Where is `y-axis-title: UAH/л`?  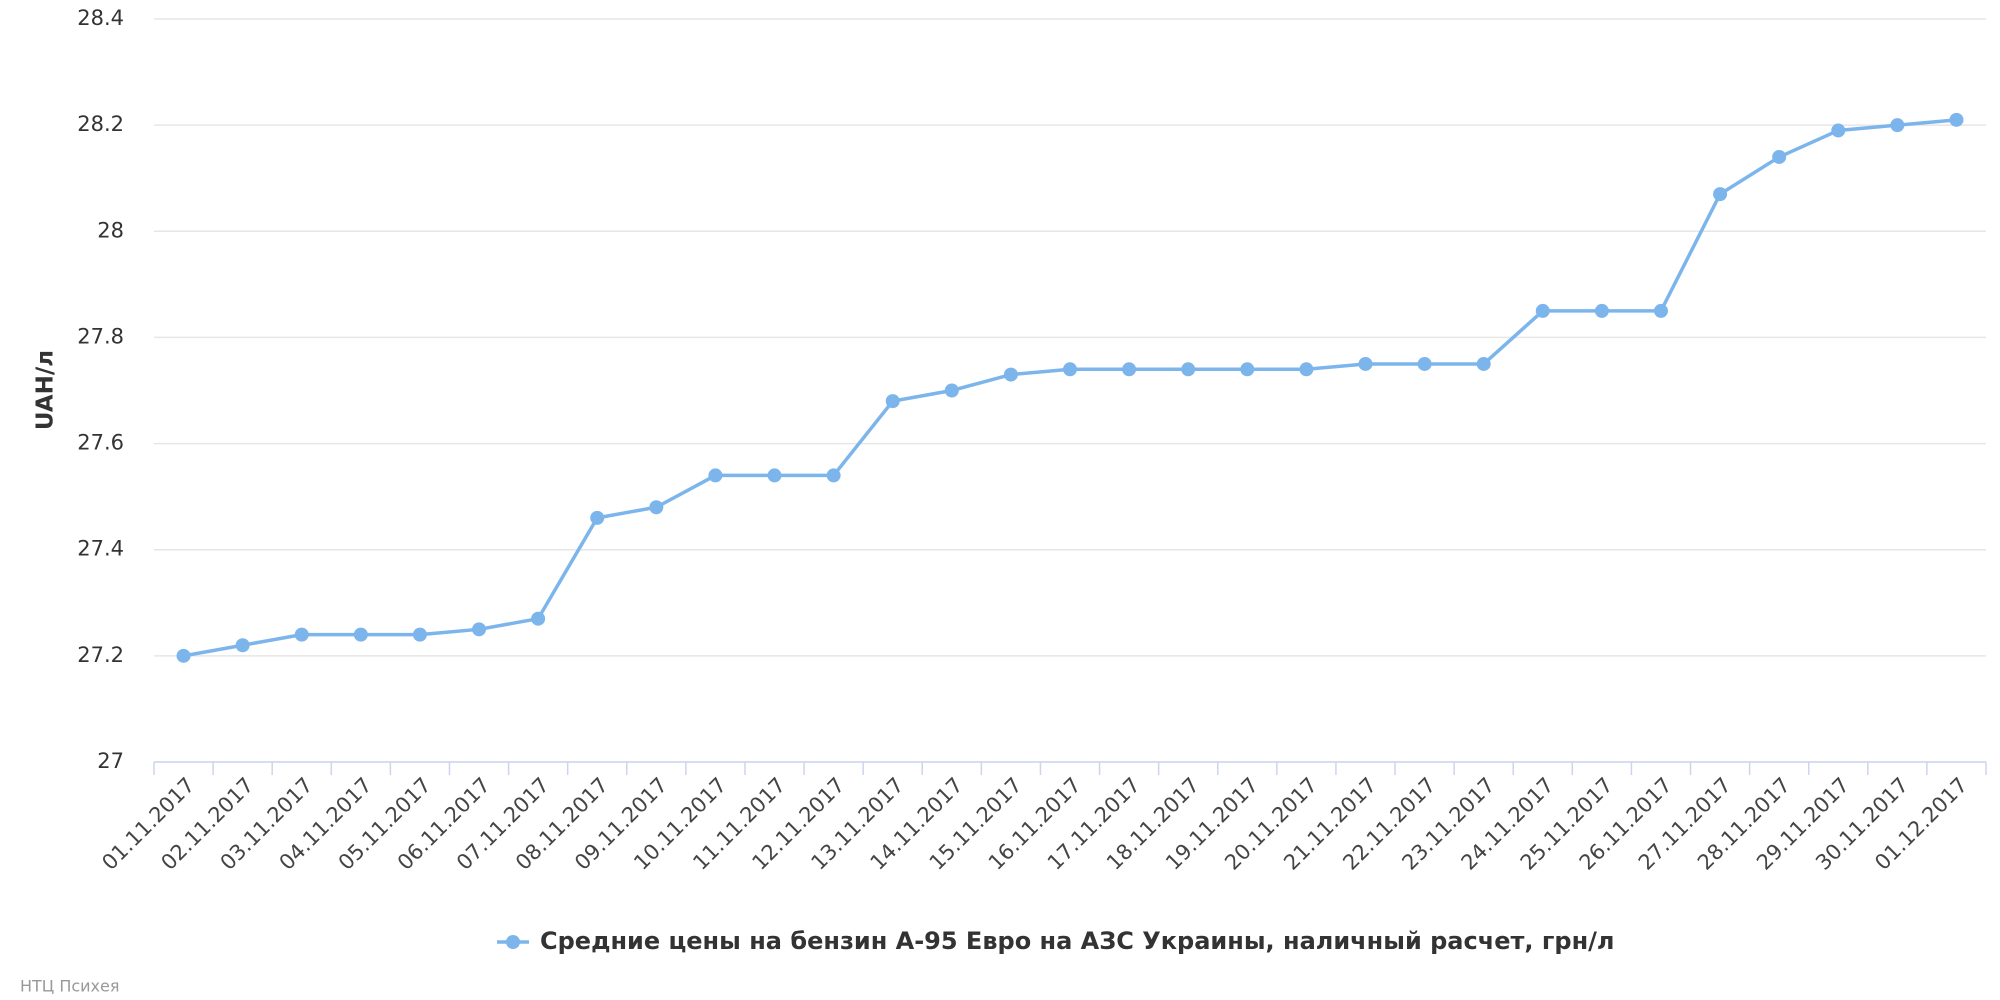 y-axis-title: UAH/л is located at coordinates (46, 390).